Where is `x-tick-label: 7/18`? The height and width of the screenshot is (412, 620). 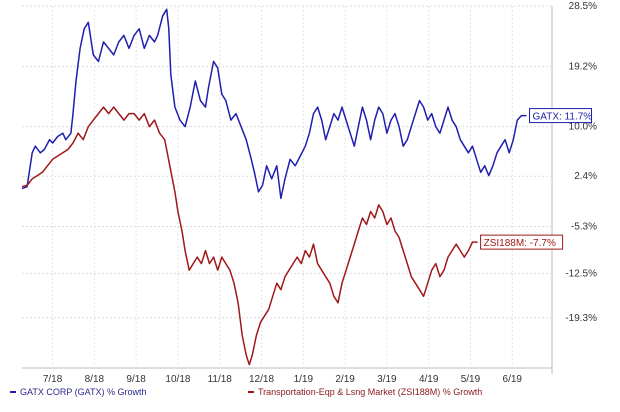
x-tick-label: 7/18 is located at coordinates (53, 379).